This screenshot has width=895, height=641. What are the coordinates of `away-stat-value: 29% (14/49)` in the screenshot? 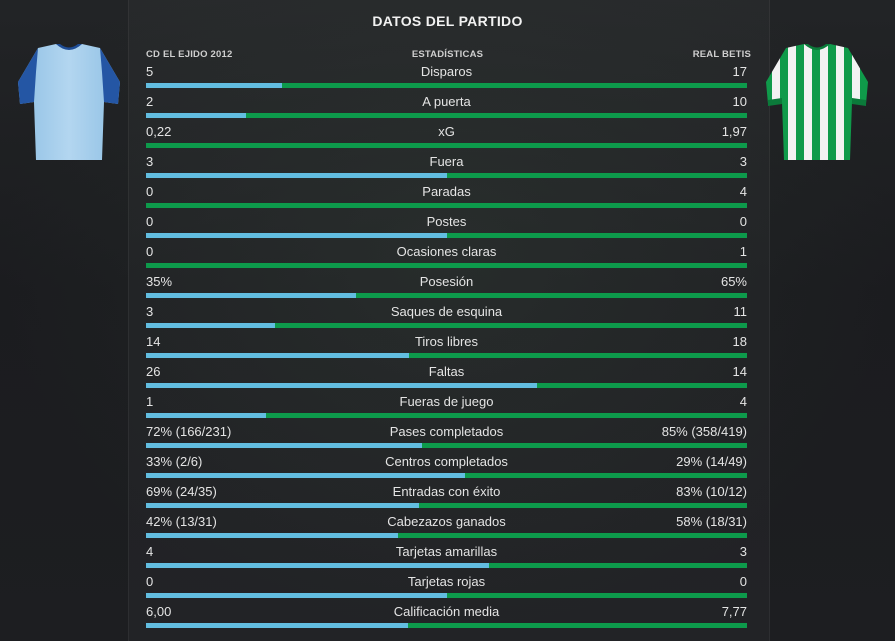 It's located at (711, 461).